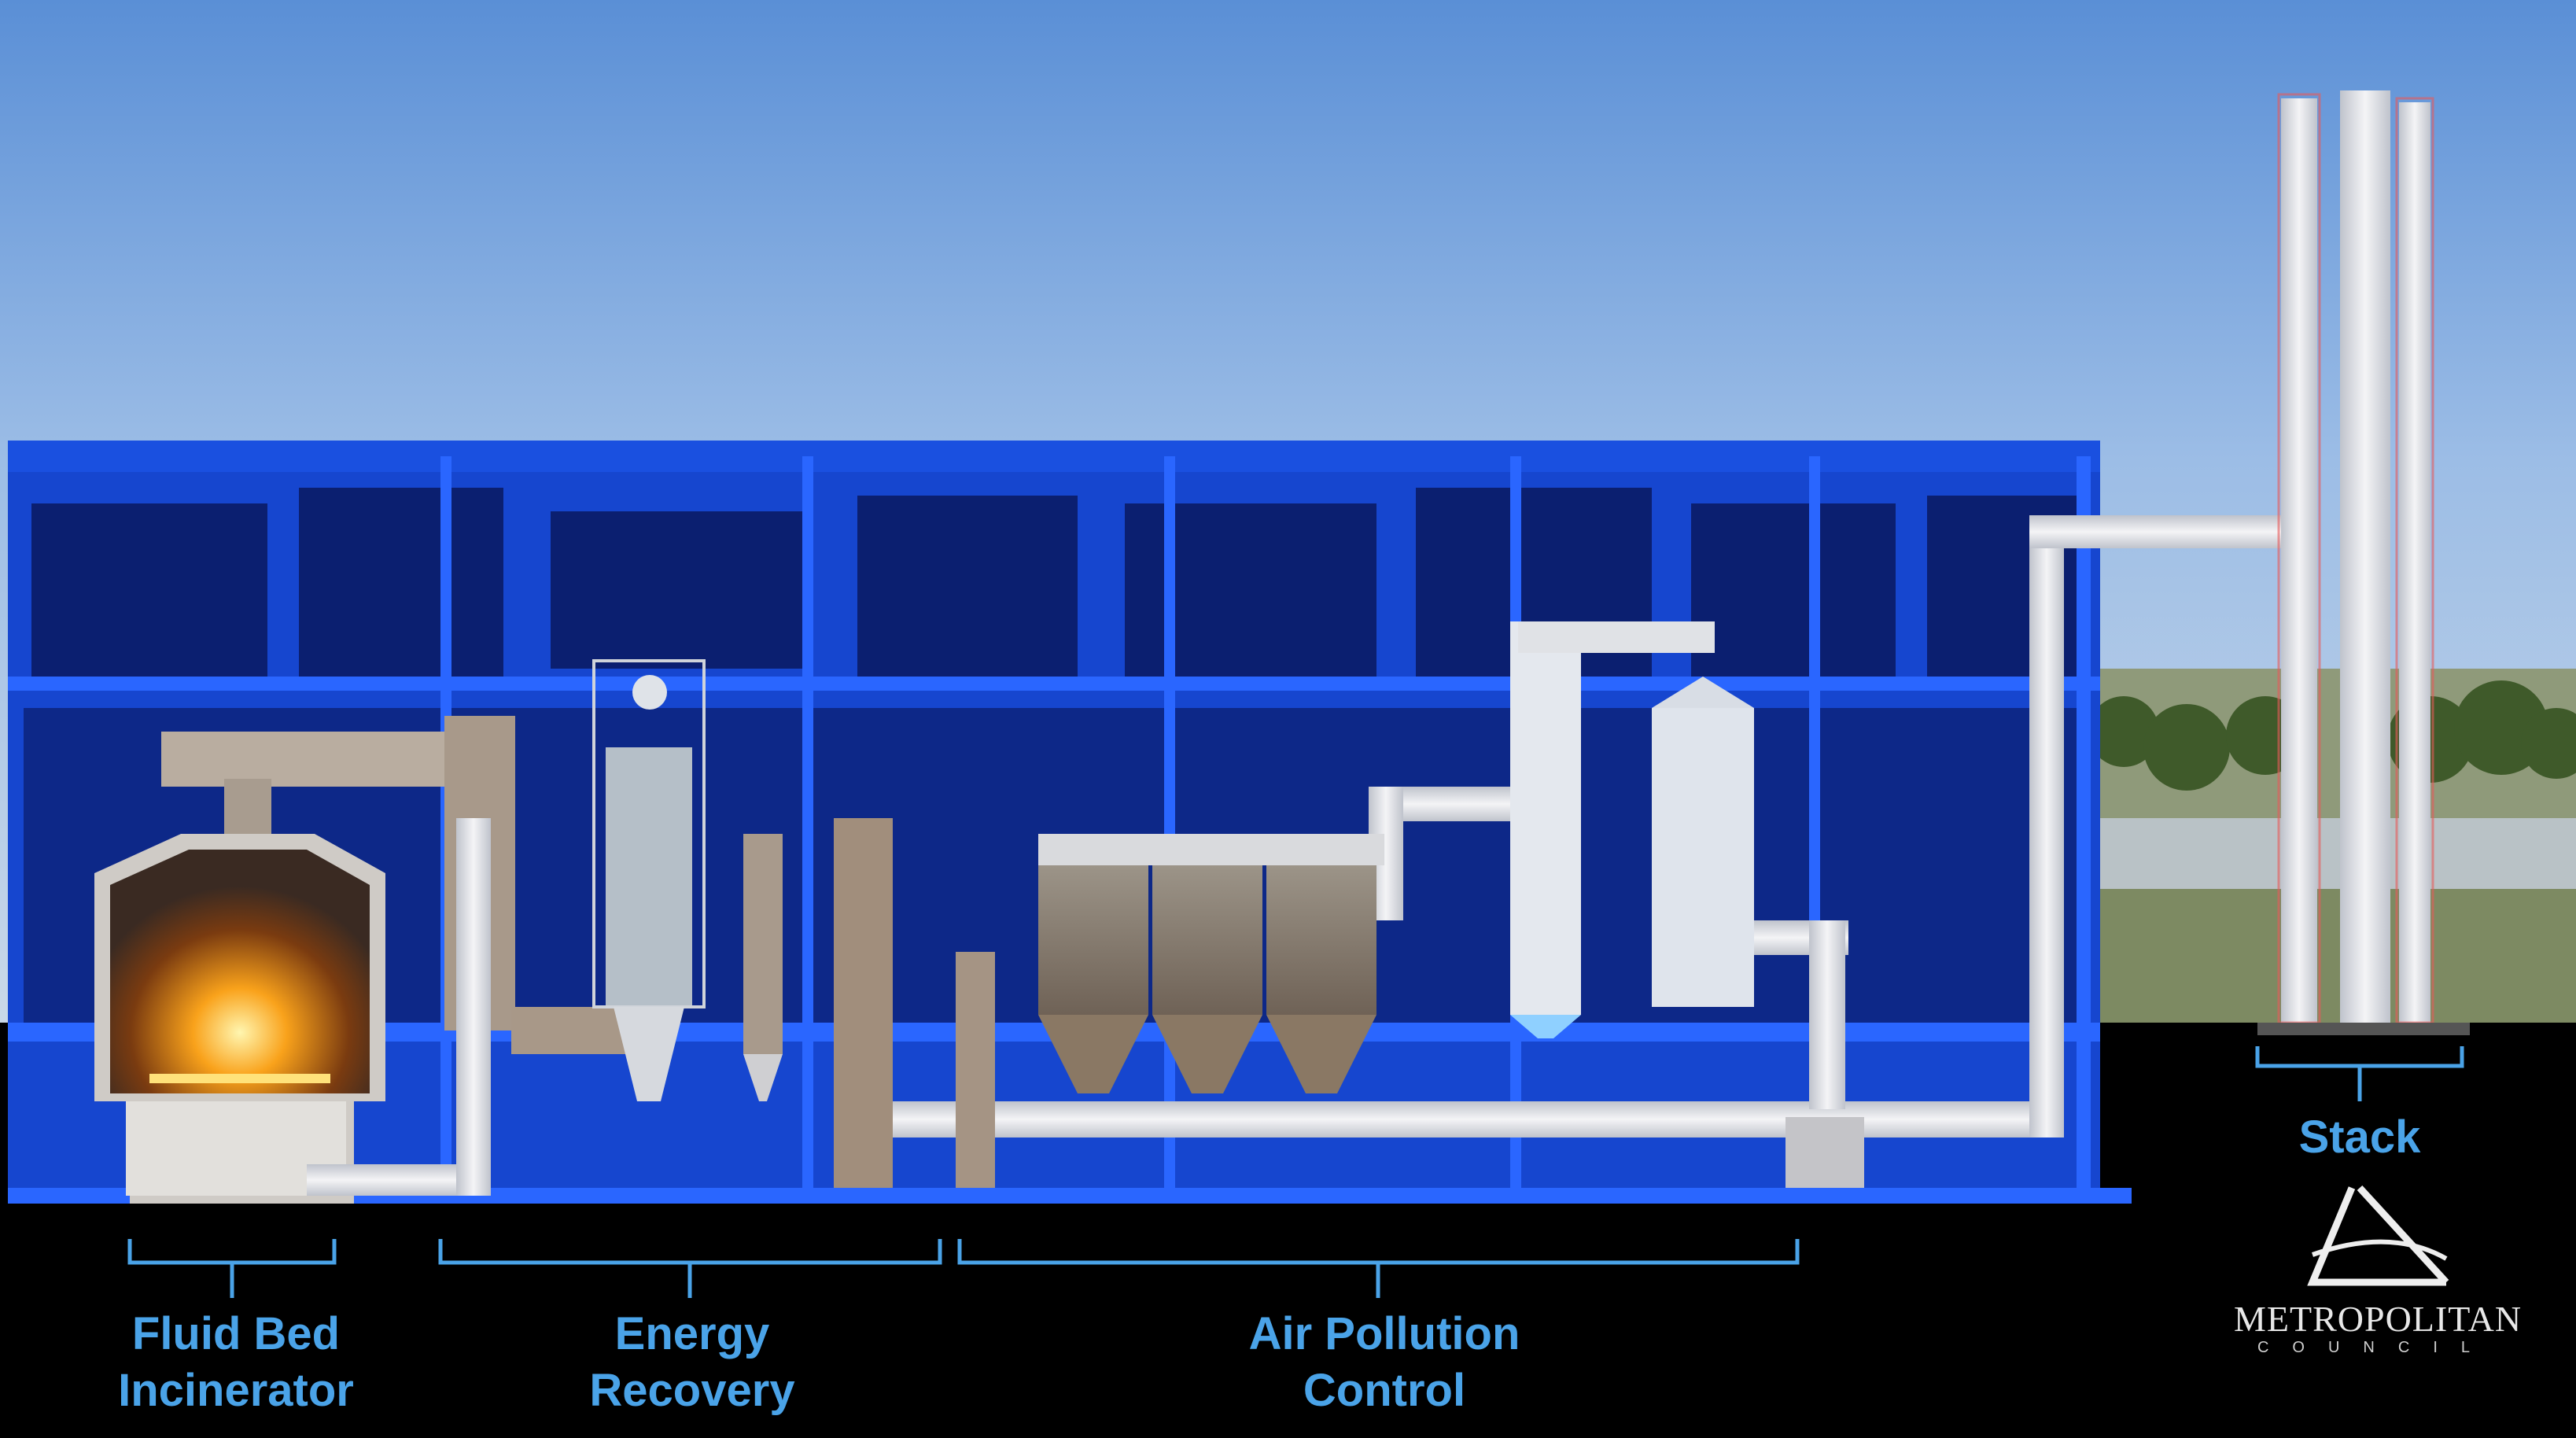 This screenshot has width=2576, height=1438. I want to click on label-energy-recovery: Energy Recovery, so click(692, 1363).